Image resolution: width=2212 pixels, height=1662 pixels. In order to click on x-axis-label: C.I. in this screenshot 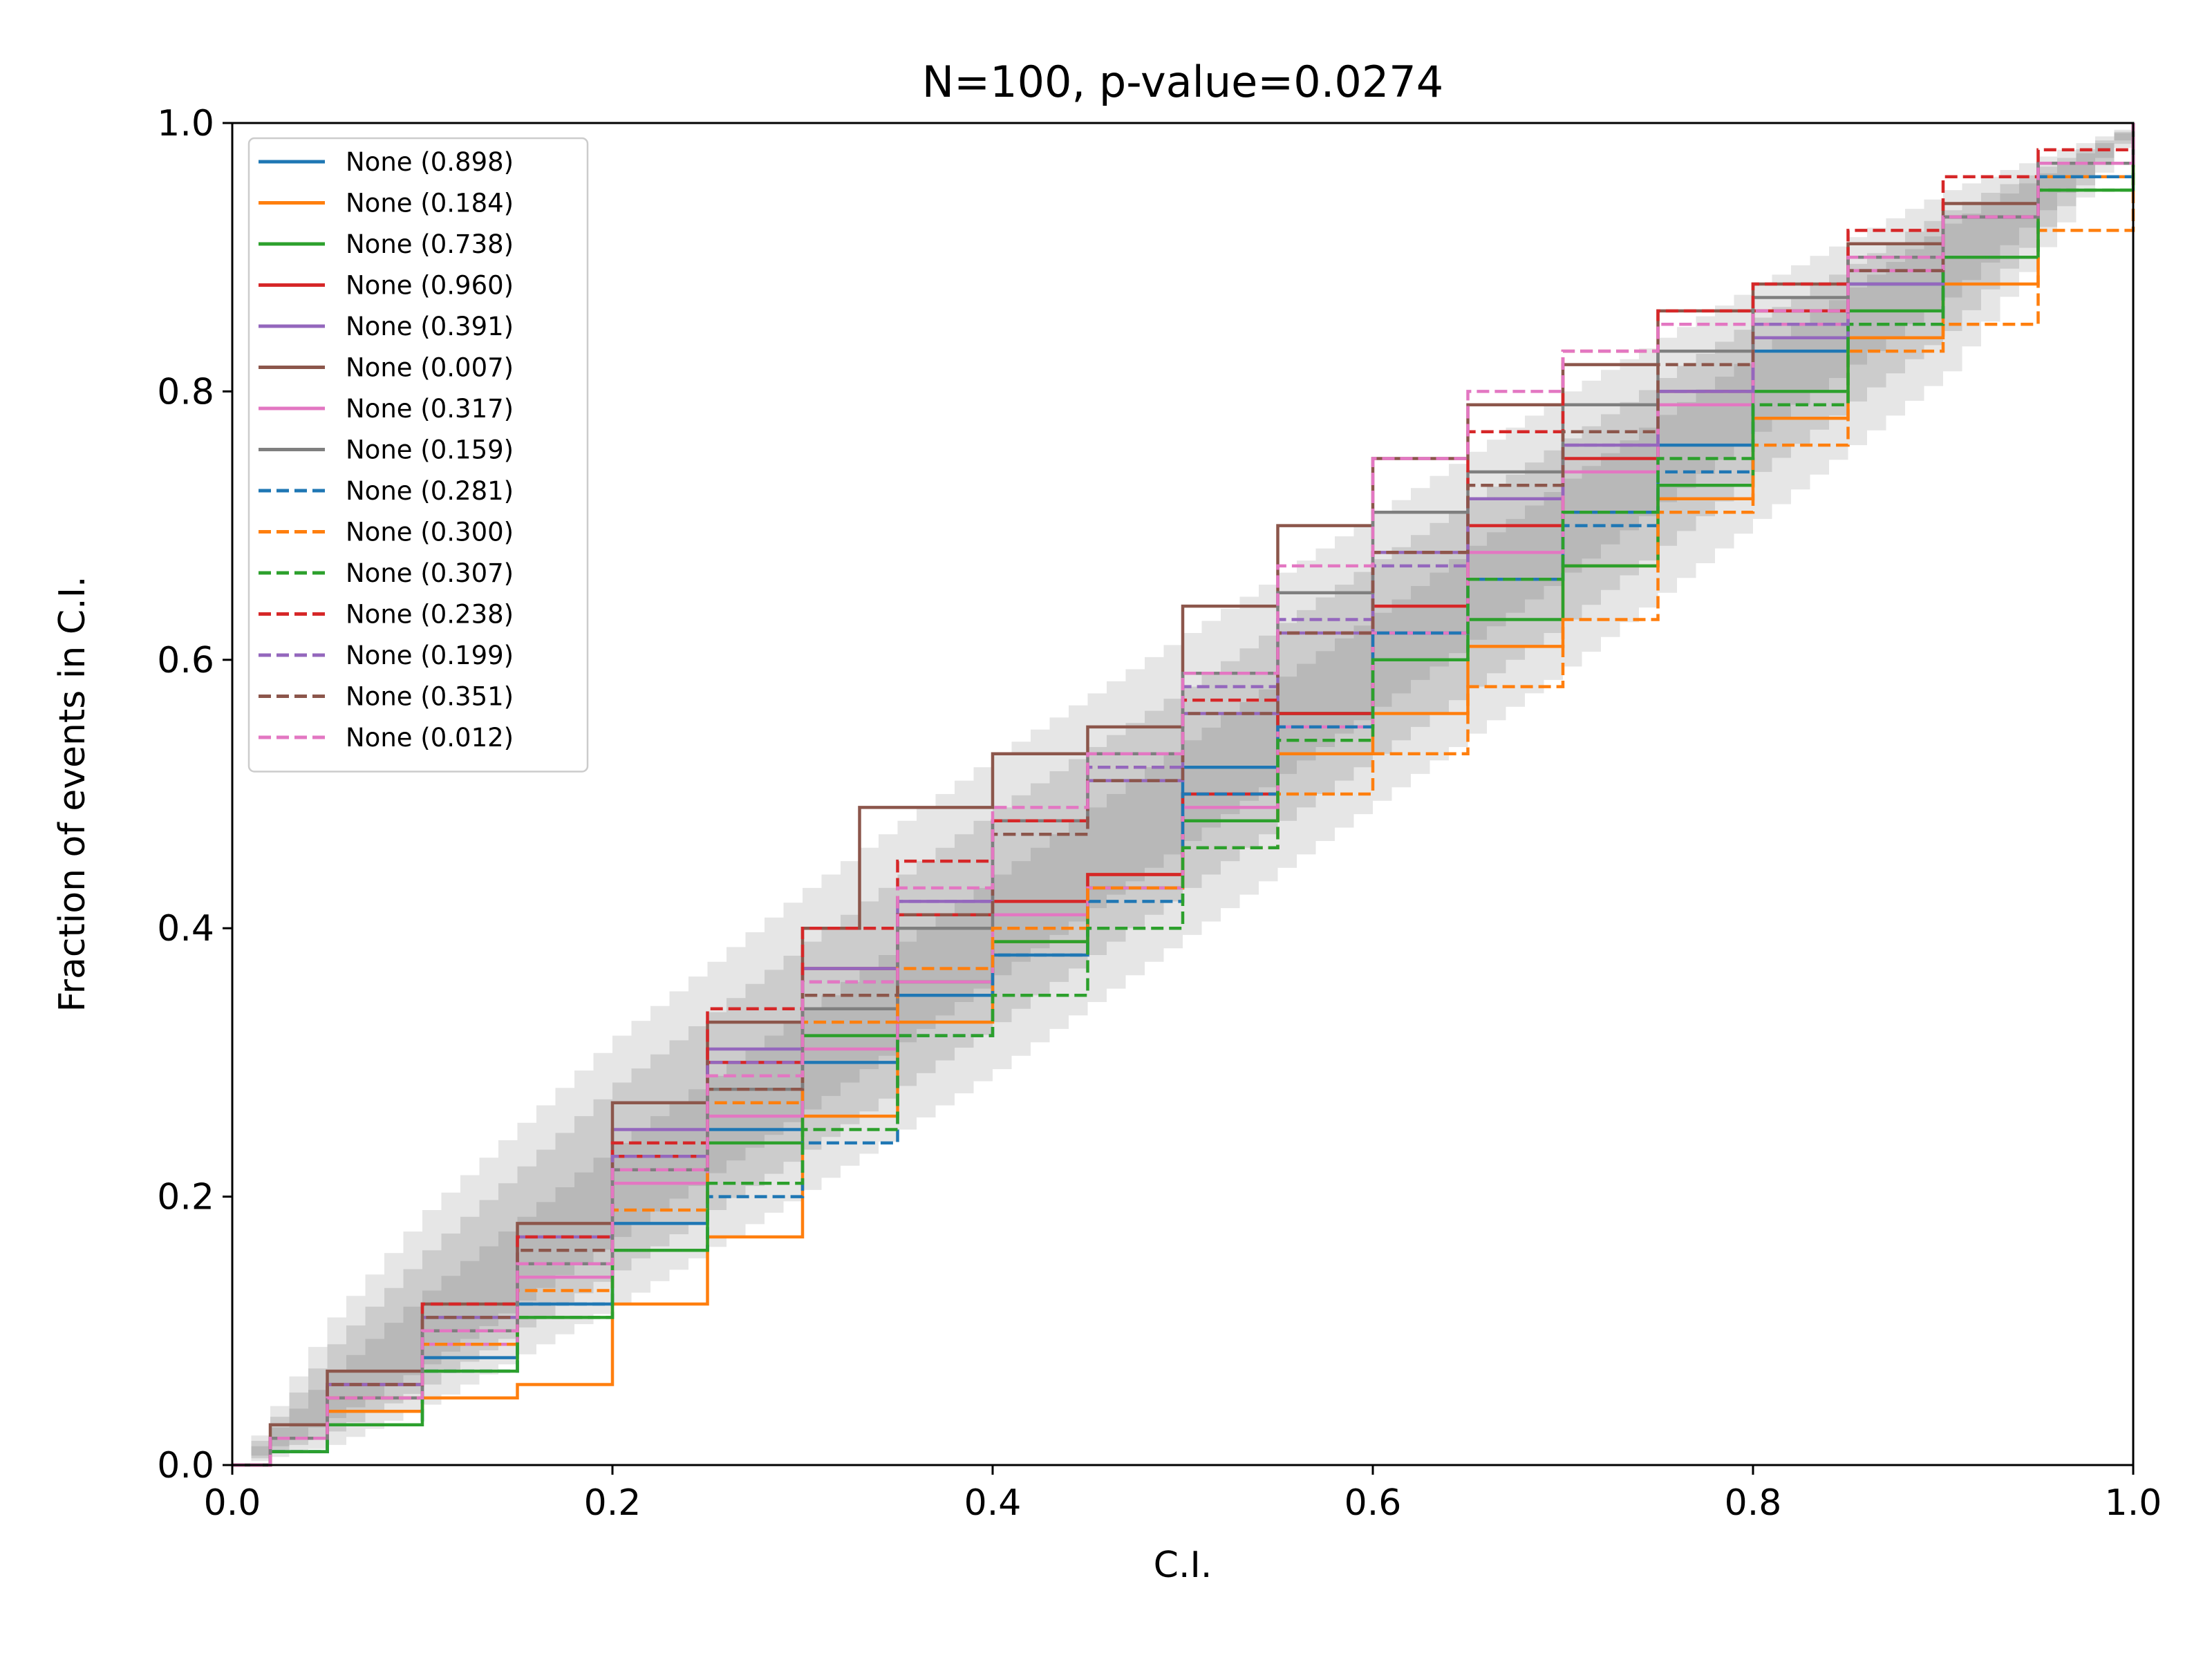, I will do `click(1183, 1565)`.